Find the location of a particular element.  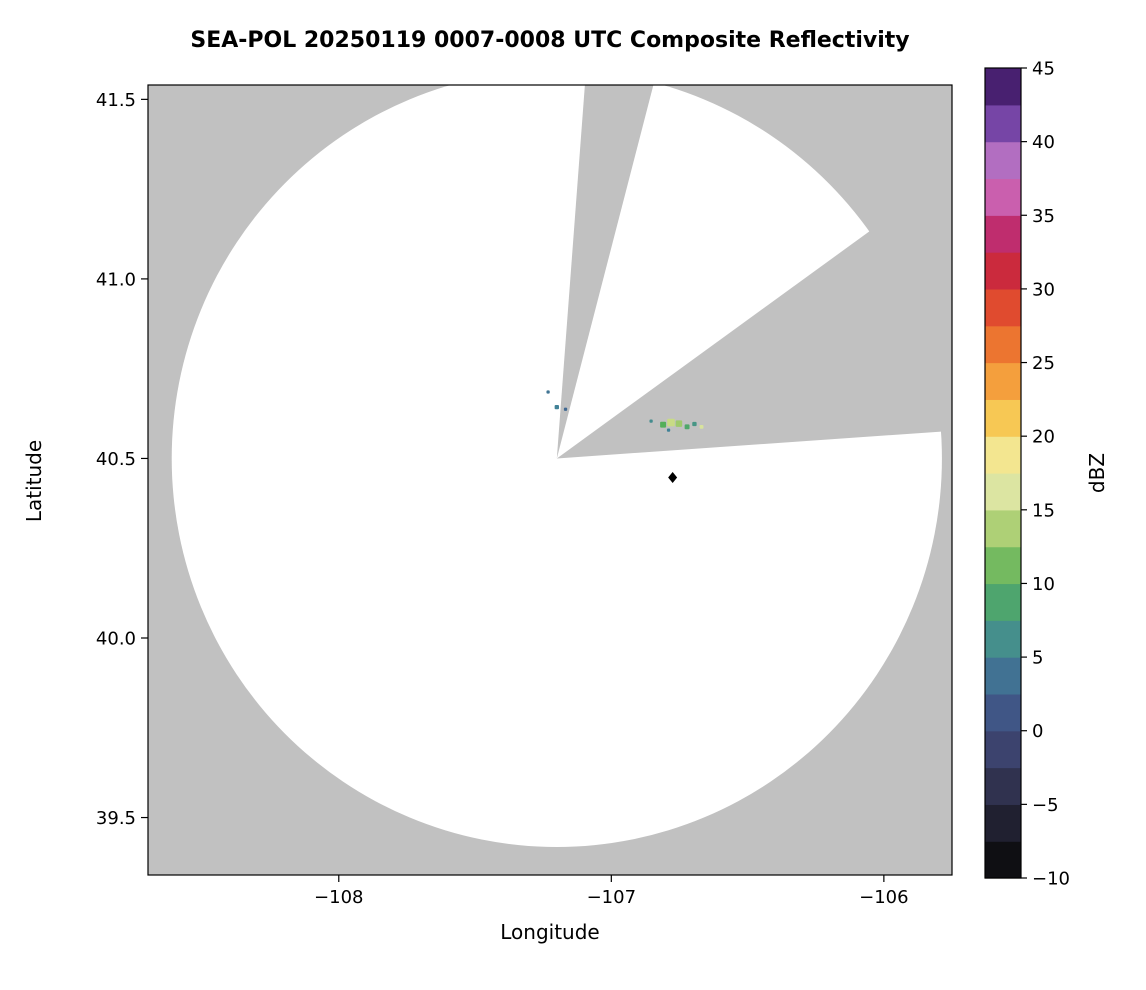

colorbar-label: dBZ is located at coordinates (1097, 473).